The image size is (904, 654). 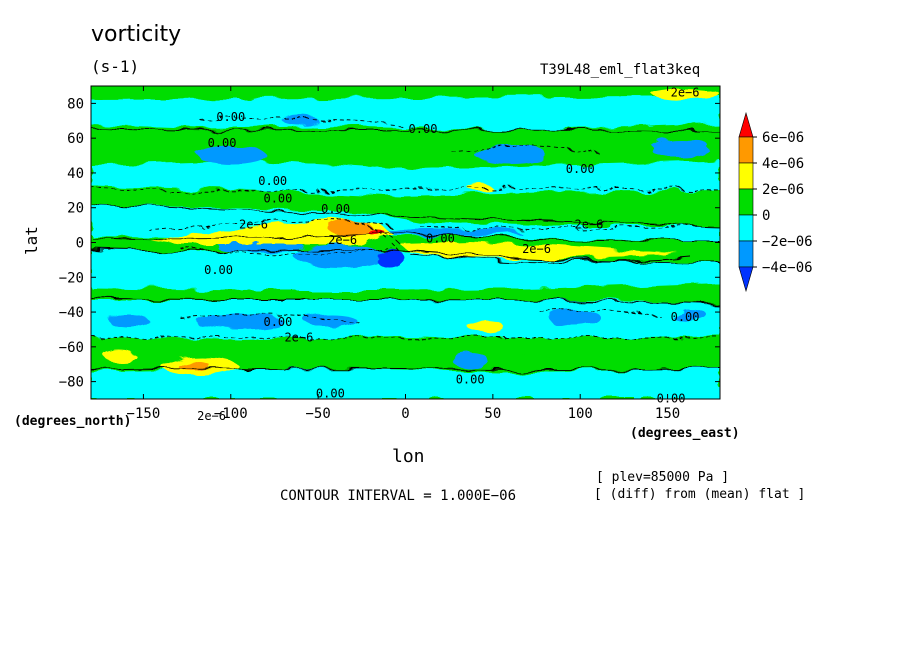 I want to click on pressure-level-note: [ plev=85000 Pa ], so click(x=663, y=477).